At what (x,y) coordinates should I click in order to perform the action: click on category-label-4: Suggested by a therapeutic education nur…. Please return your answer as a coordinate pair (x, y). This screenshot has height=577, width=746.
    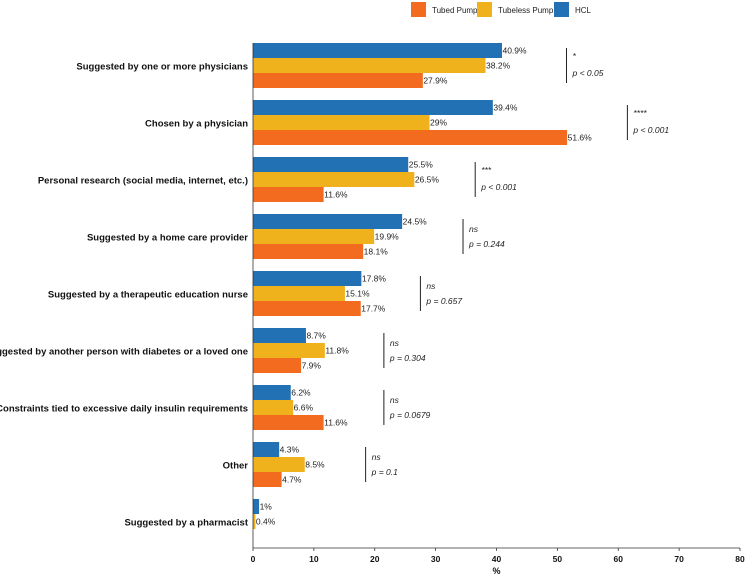
    Looking at the image, I should click on (148, 295).